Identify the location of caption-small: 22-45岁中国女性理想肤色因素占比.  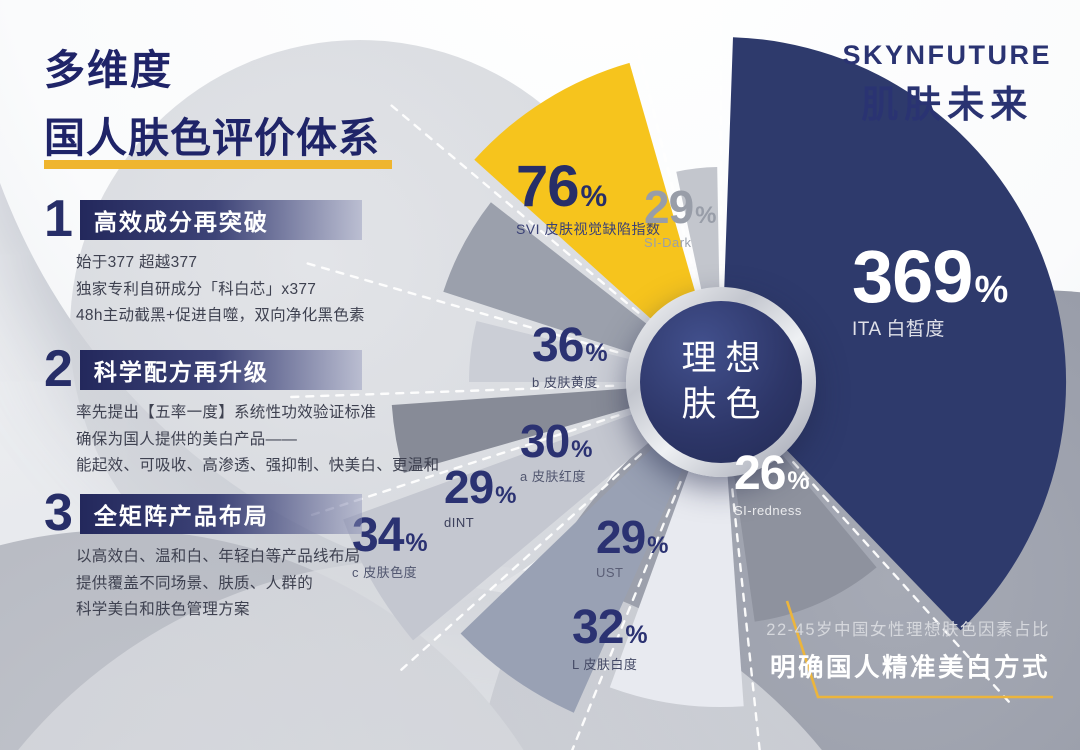
(908, 630).